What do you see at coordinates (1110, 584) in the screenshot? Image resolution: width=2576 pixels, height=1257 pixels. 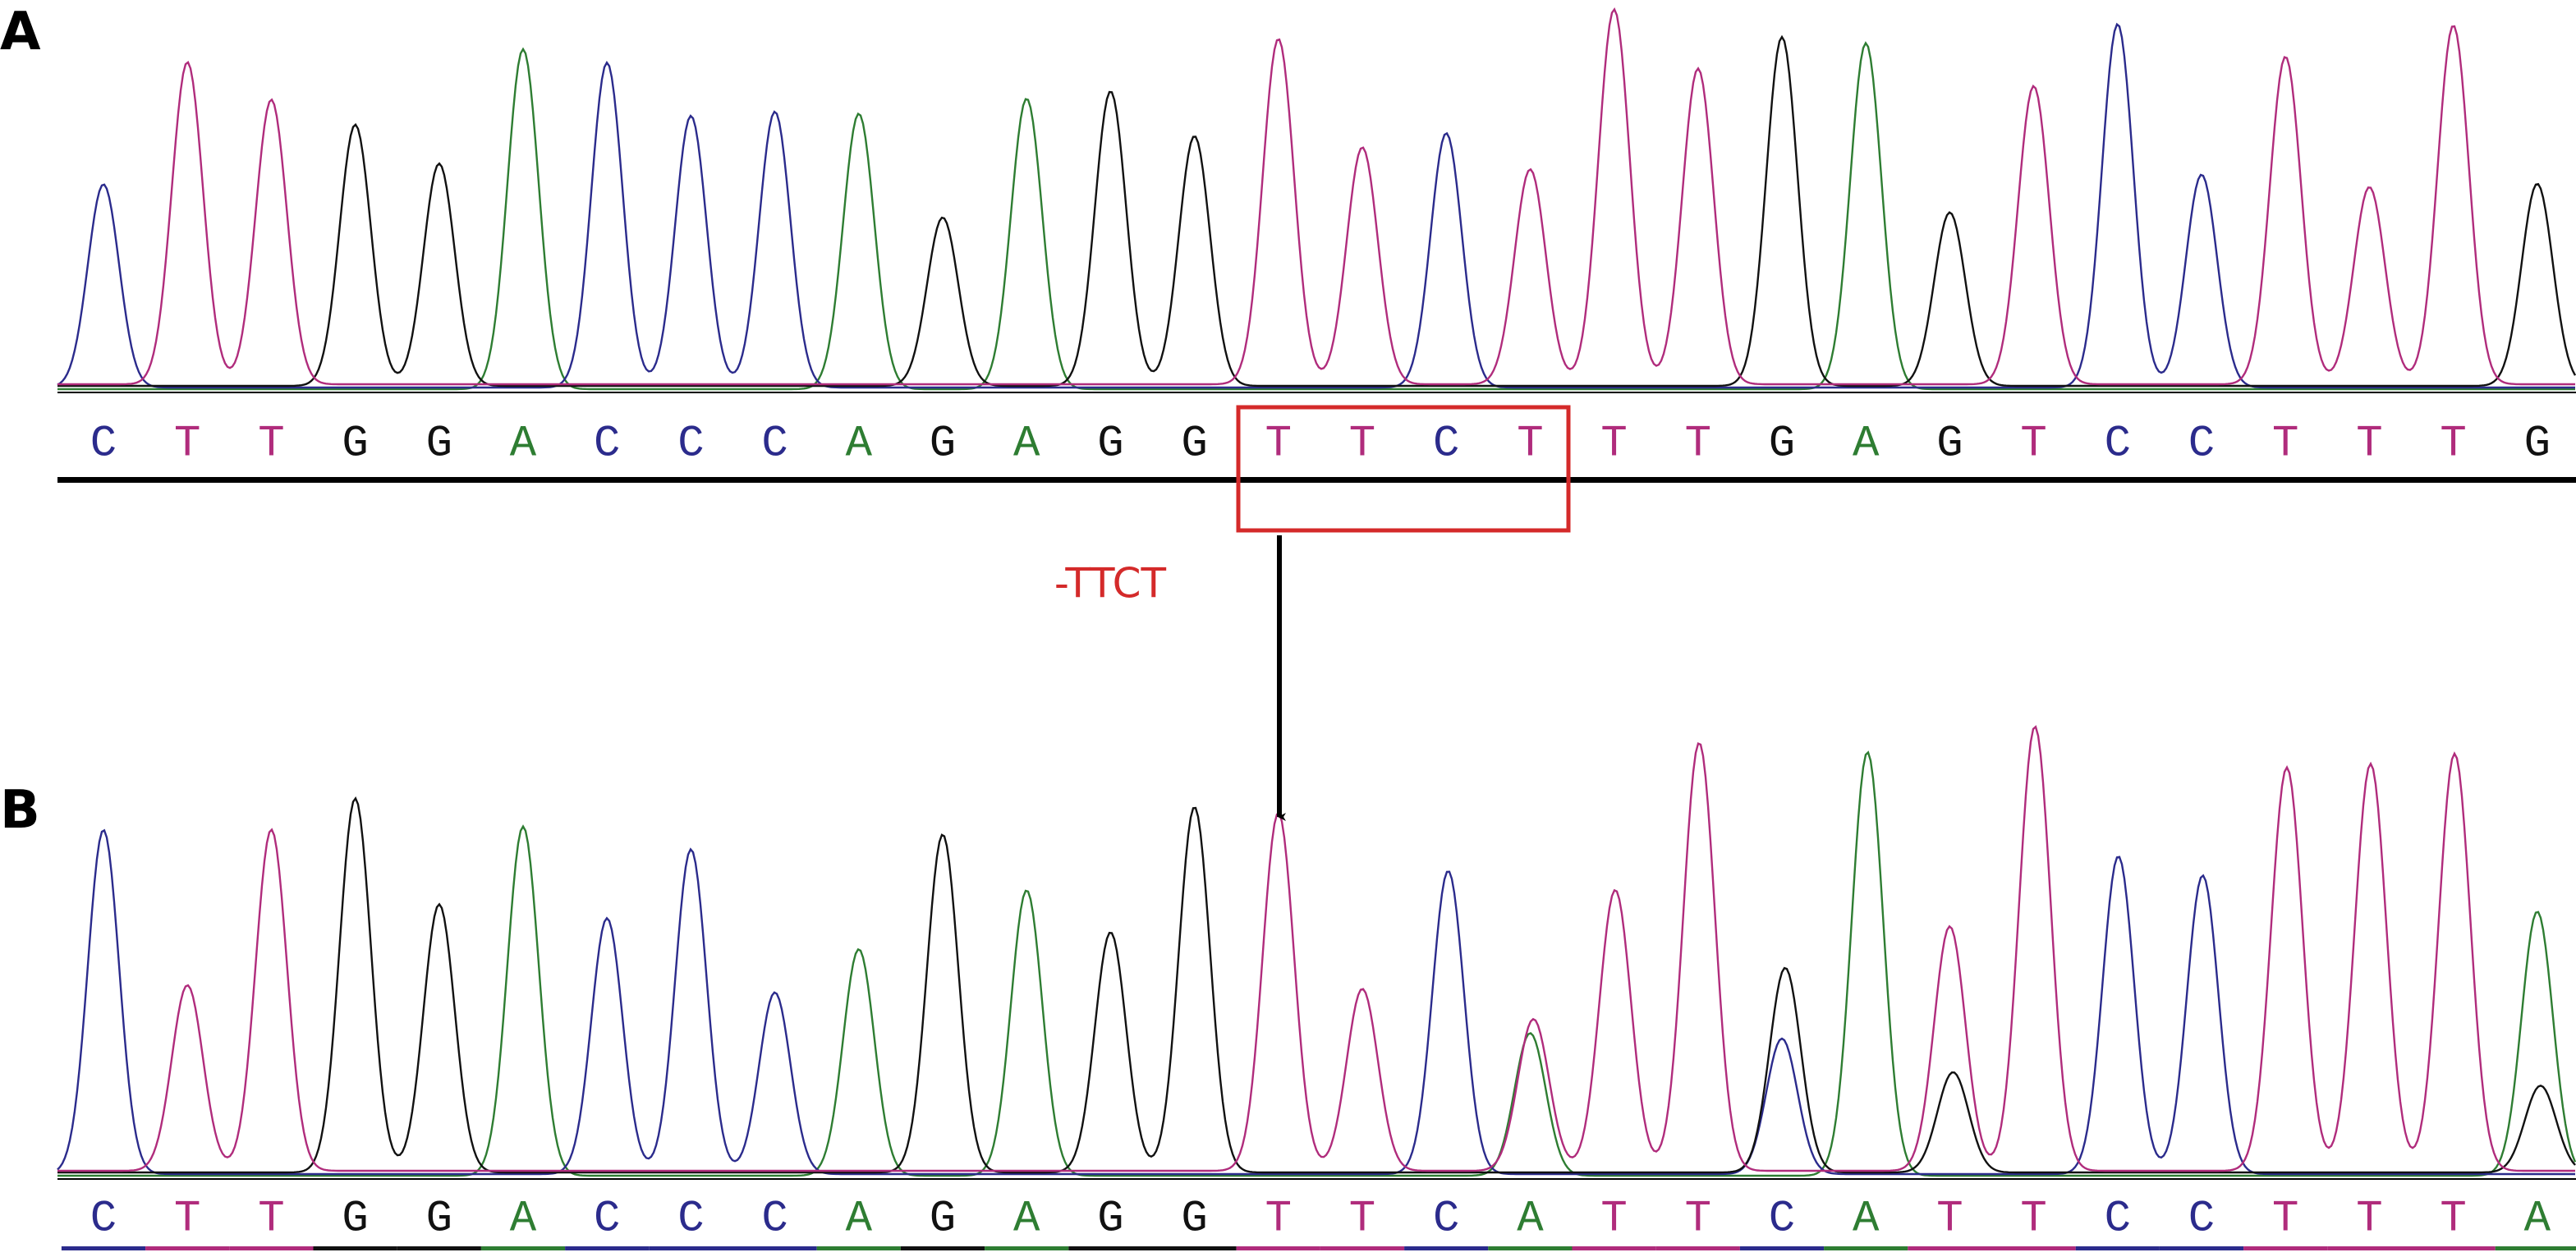 I see `annotation: -TTCT` at bounding box center [1110, 584].